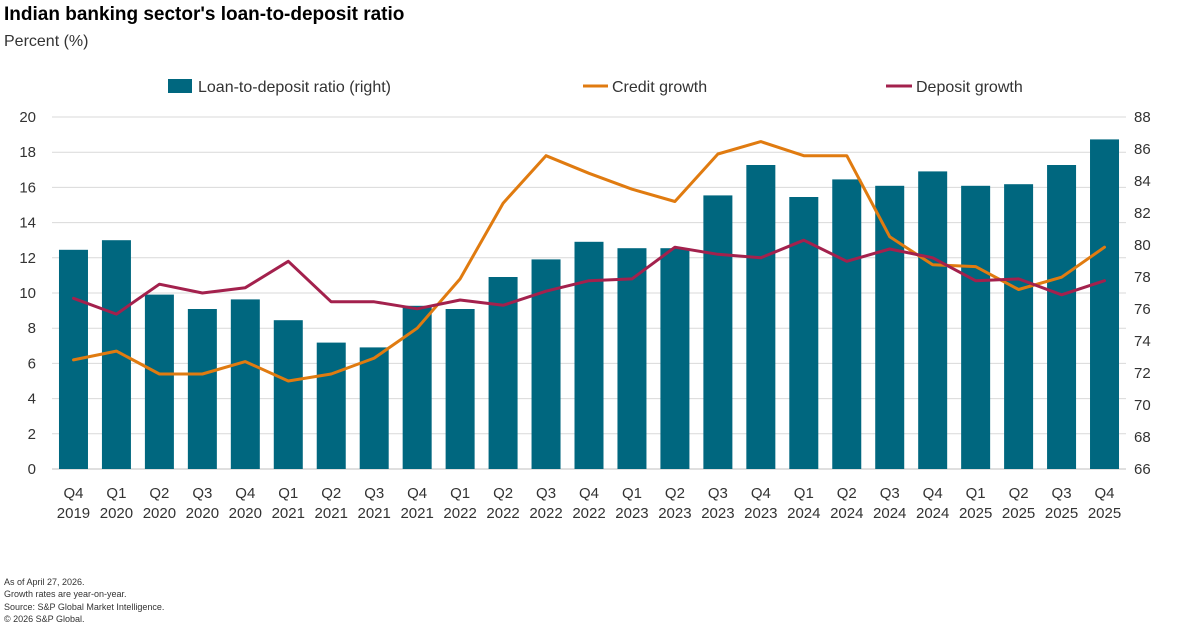 Image resolution: width=1200 pixels, height=627 pixels. What do you see at coordinates (46, 41) in the screenshot?
I see `chart-subtitle: Percent (%)` at bounding box center [46, 41].